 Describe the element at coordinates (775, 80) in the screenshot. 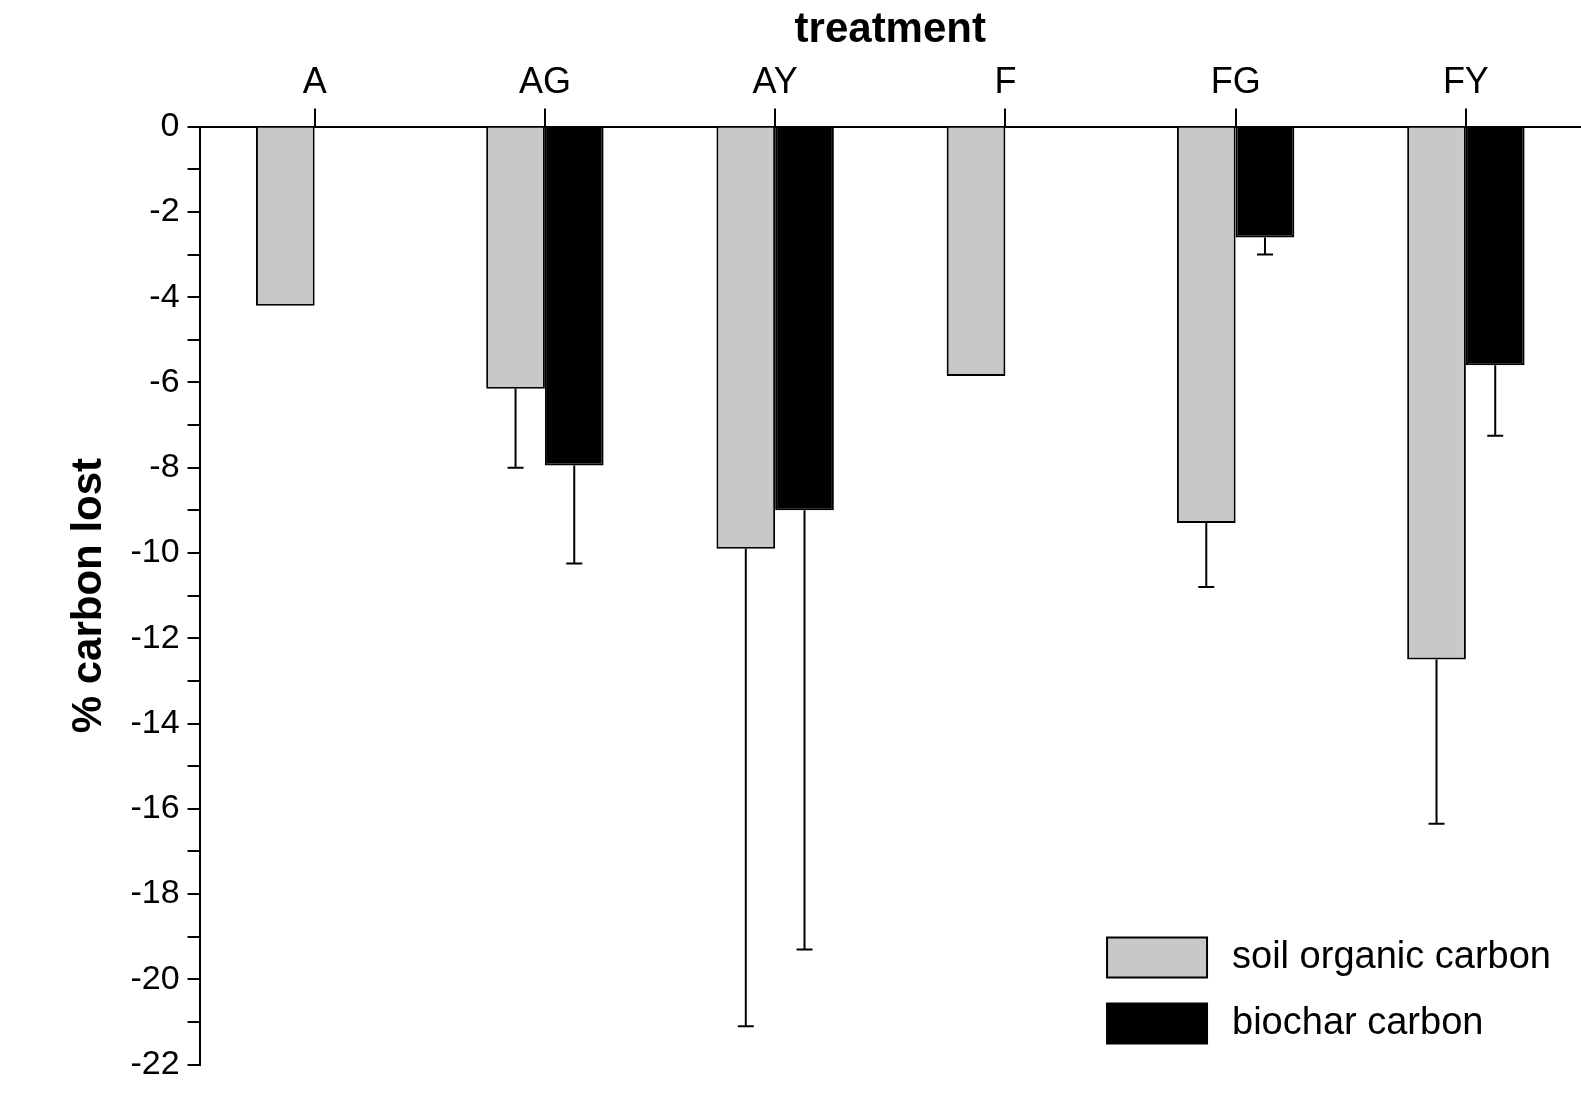

I see `x-tick-label: AY` at that location.